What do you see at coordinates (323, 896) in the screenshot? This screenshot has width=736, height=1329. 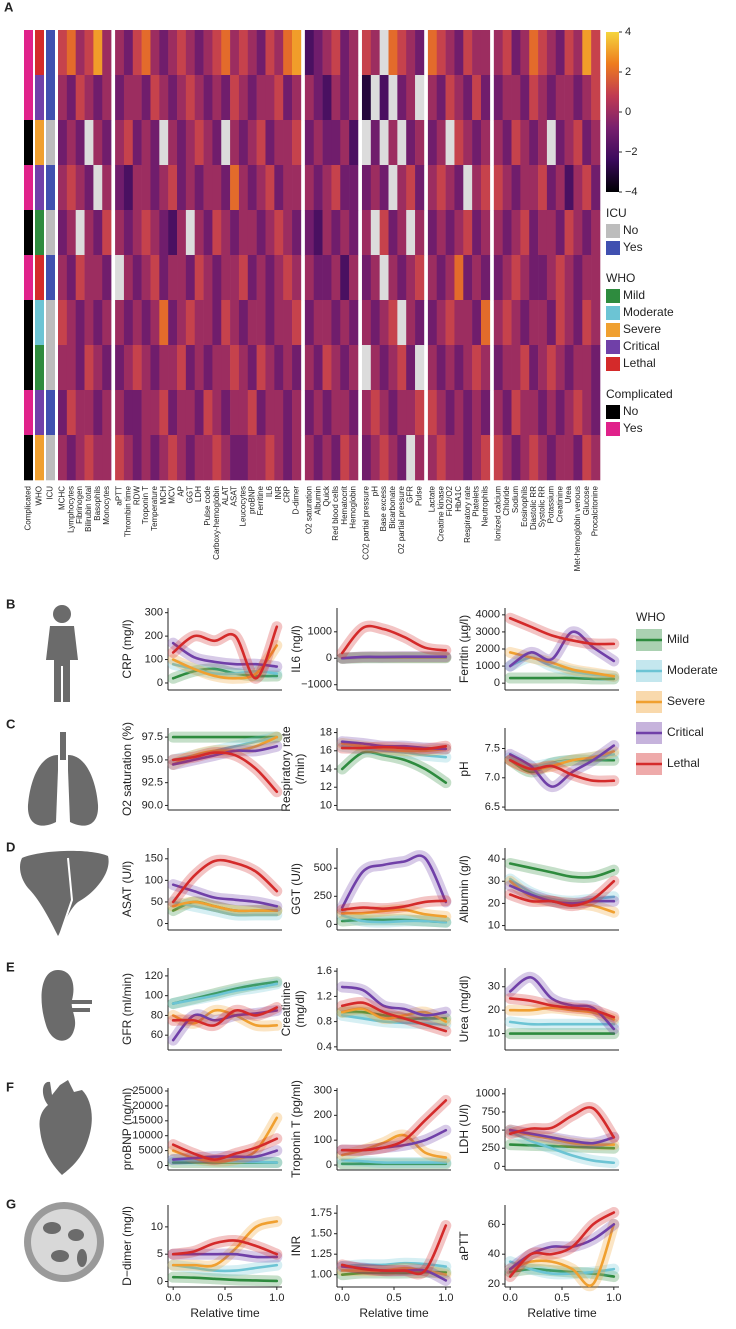 I see `y-tick-label: 250` at bounding box center [323, 896].